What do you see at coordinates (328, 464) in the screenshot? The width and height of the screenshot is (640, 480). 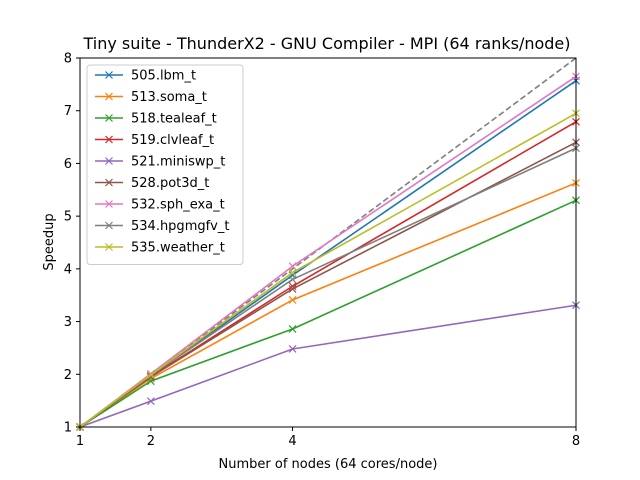 I see `x-axis-label: Number of nodes (64 cores/node)` at bounding box center [328, 464].